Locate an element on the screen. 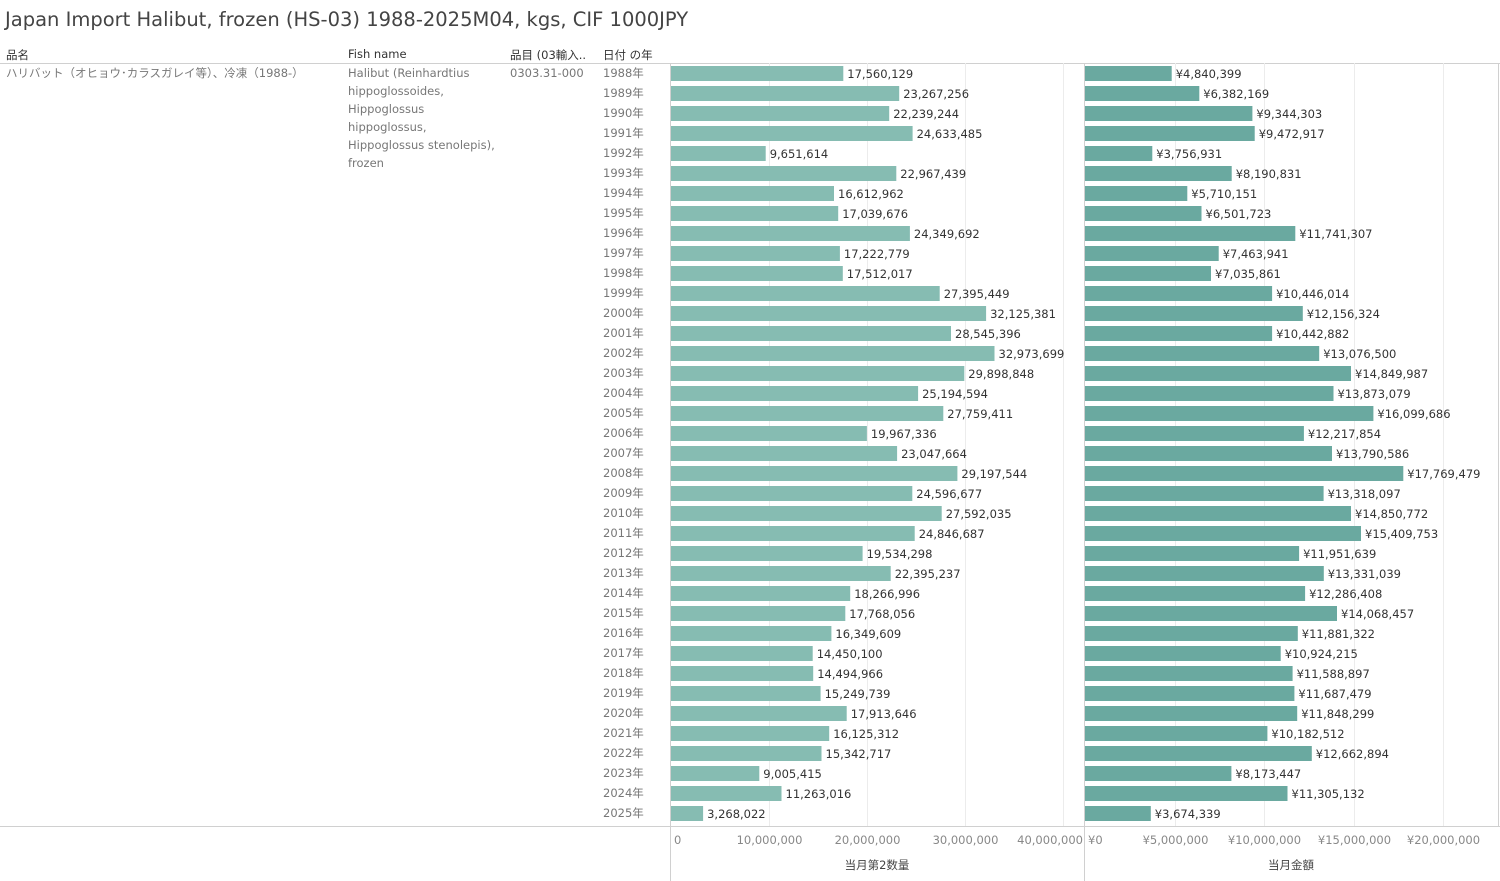 This screenshot has height=881, width=1500. header-year: 日付 の年 is located at coordinates (628, 55).